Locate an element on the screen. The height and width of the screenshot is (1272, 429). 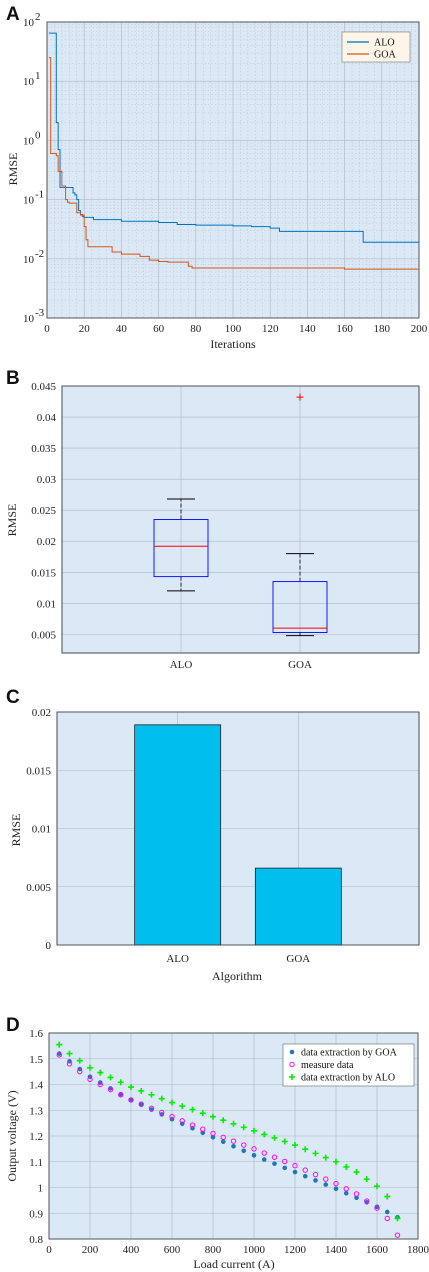
y-tick-label: 0.015 is located at coordinates (43, 573).